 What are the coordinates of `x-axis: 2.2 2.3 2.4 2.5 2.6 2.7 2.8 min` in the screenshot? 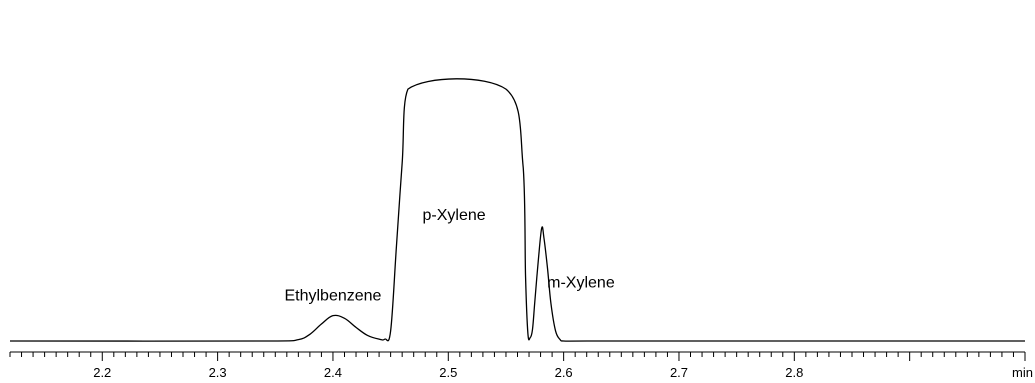 It's located at (521, 365).